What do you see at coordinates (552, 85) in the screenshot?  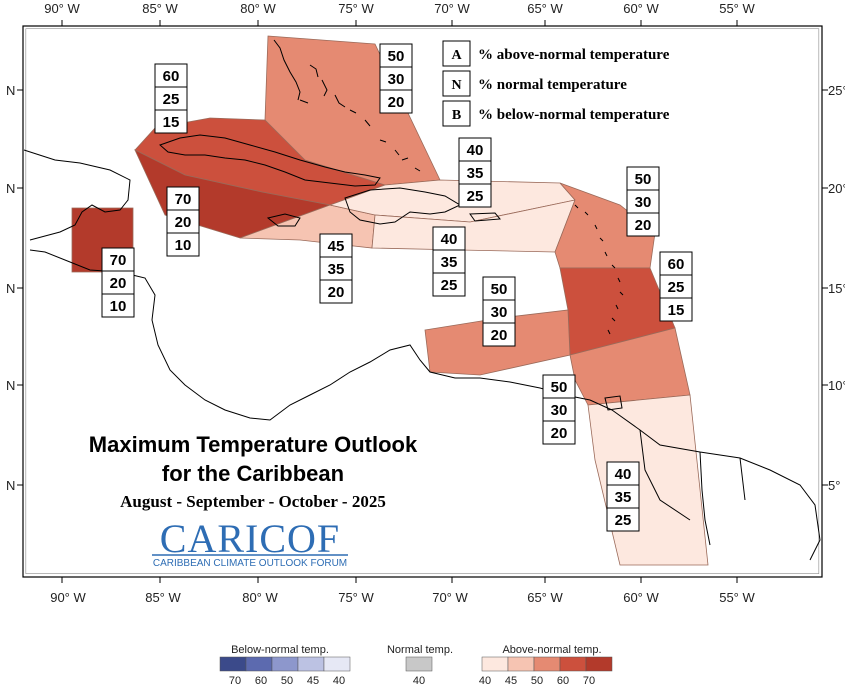 I see `key-text-n: % normal temperature` at bounding box center [552, 85].